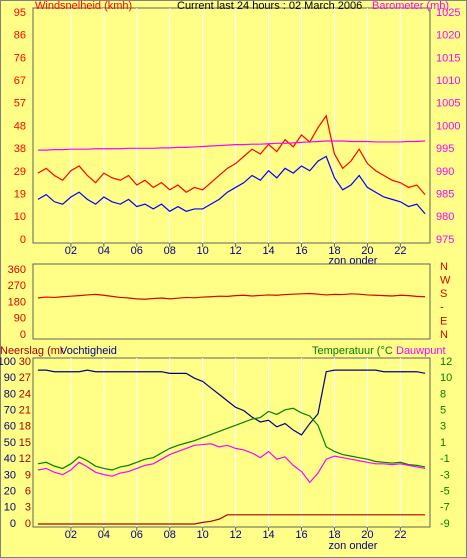 The height and width of the screenshot is (558, 467). I want to click on y2-tick-label: -3, so click(445, 475).